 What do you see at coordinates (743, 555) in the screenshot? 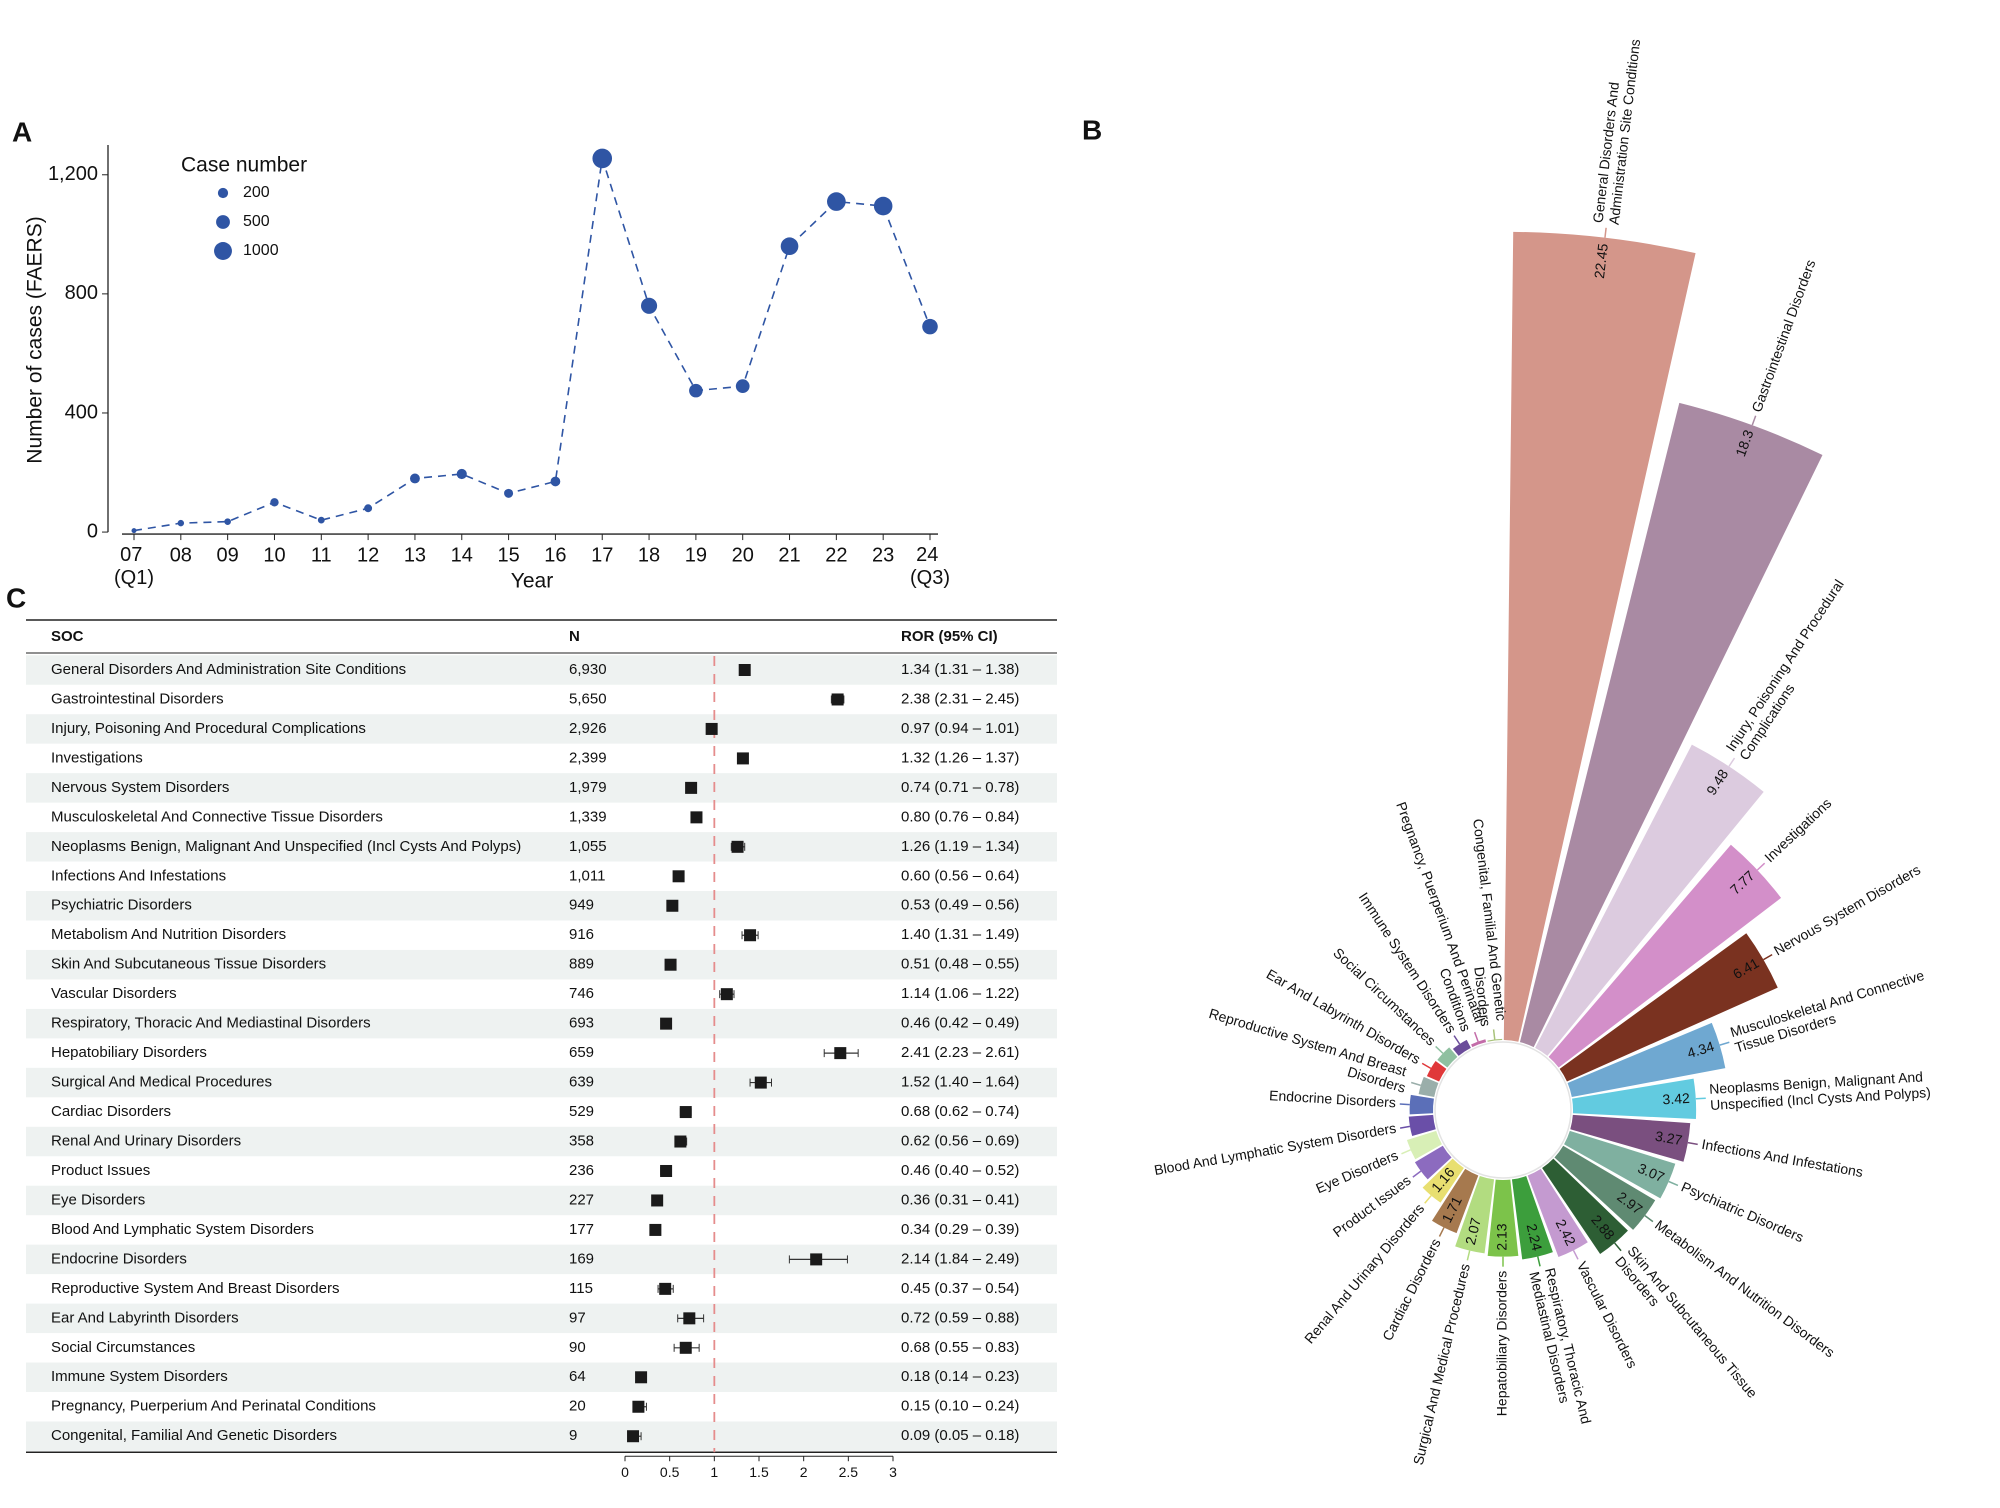
I see `x-tick-label: 20` at bounding box center [743, 555].